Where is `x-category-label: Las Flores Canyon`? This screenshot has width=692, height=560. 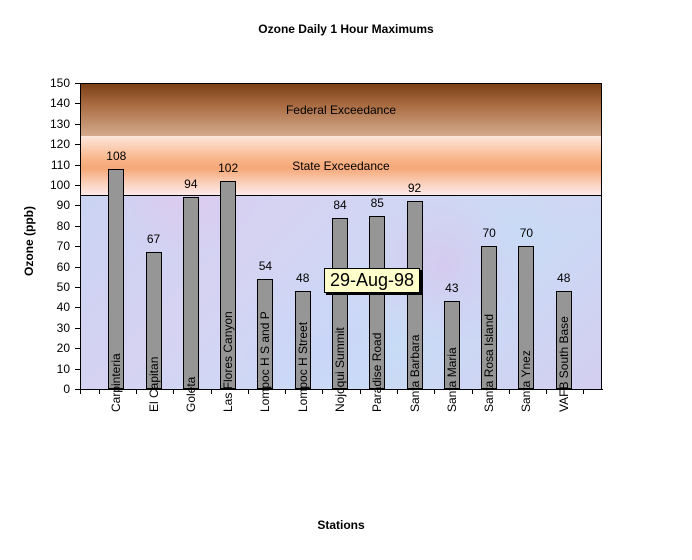
x-category-label: Las Flores Canyon is located at coordinates (228, 361).